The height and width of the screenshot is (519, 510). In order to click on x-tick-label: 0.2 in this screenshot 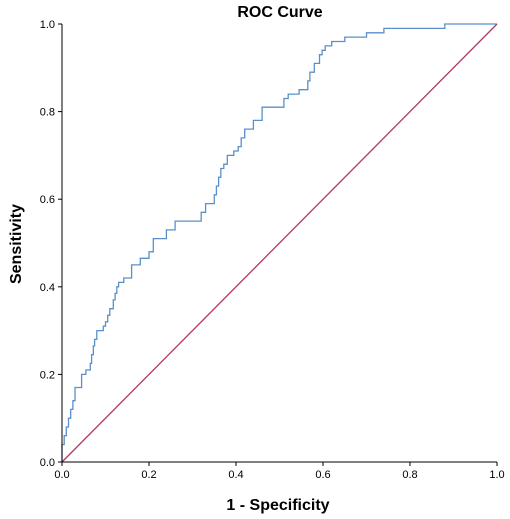, I will do `click(148, 475)`.